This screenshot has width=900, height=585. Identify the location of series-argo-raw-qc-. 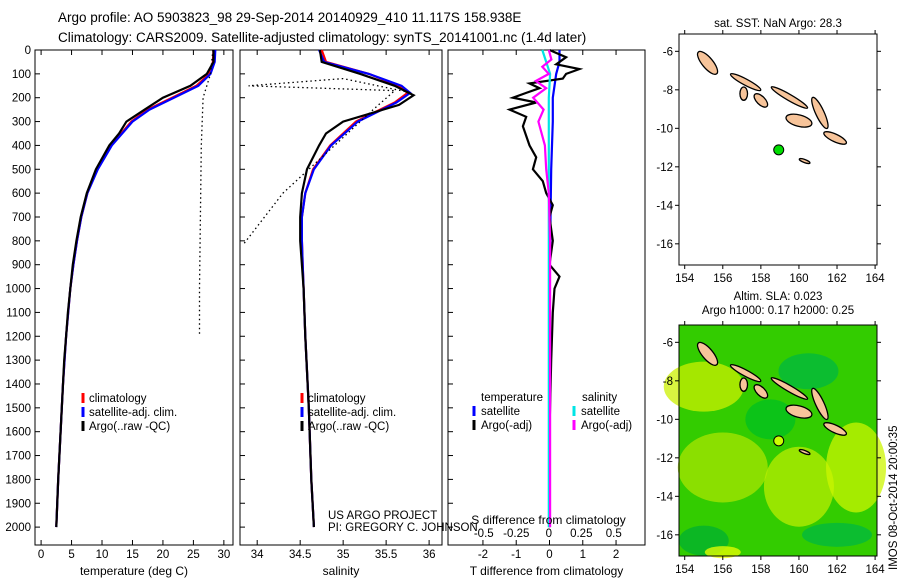
(357, 288).